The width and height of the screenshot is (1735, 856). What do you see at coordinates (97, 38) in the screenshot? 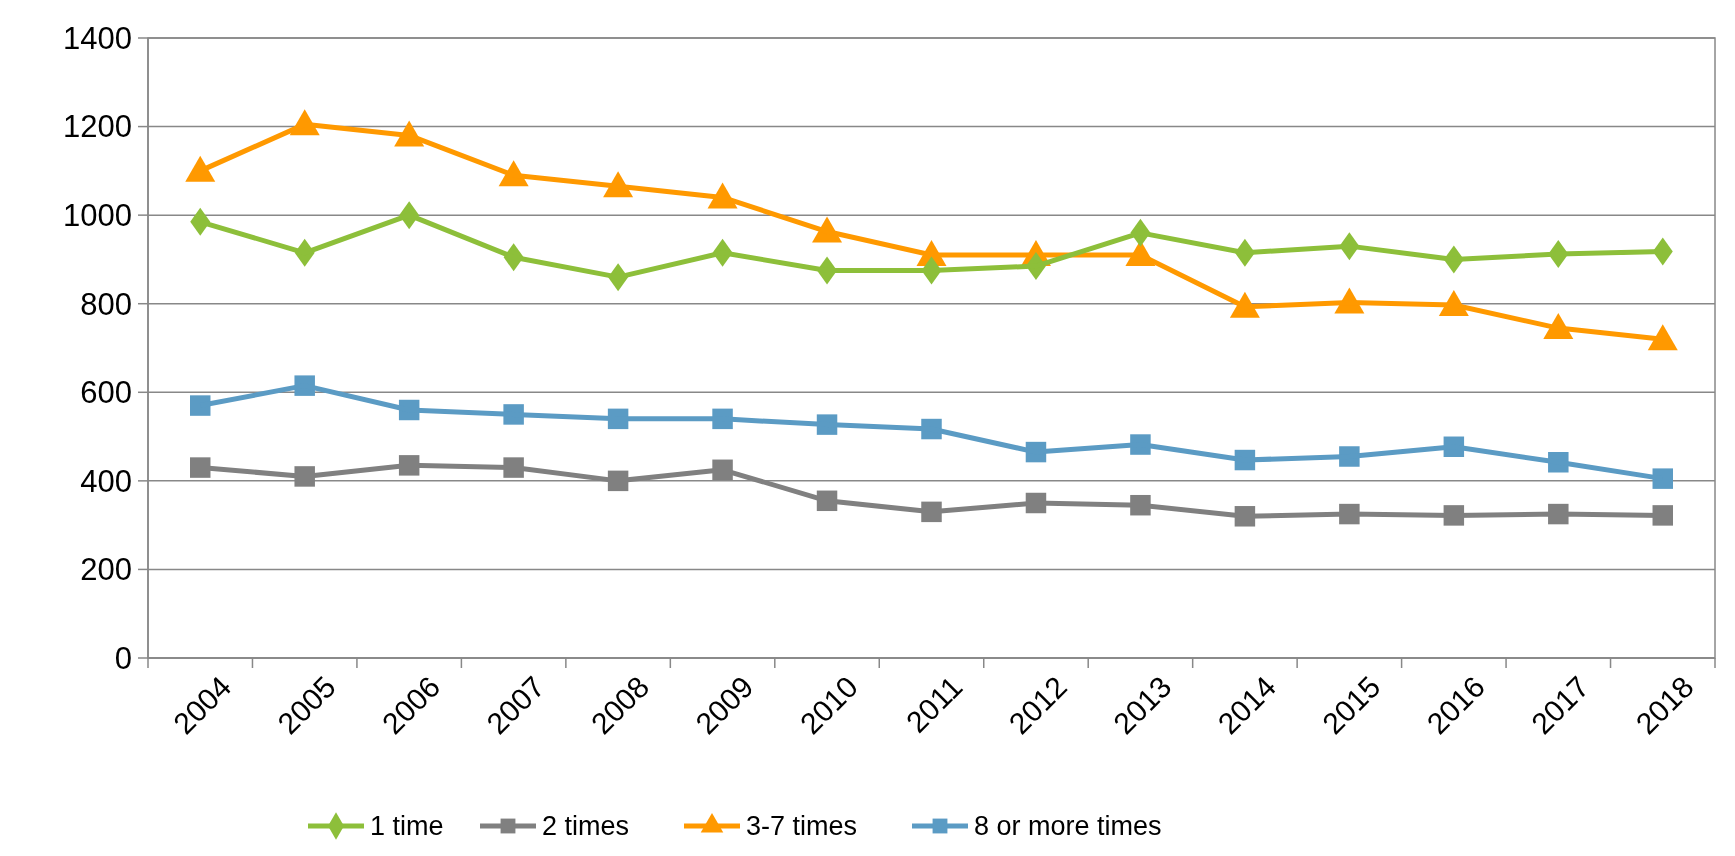
I see `y-tick-label: 1400` at bounding box center [97, 38].